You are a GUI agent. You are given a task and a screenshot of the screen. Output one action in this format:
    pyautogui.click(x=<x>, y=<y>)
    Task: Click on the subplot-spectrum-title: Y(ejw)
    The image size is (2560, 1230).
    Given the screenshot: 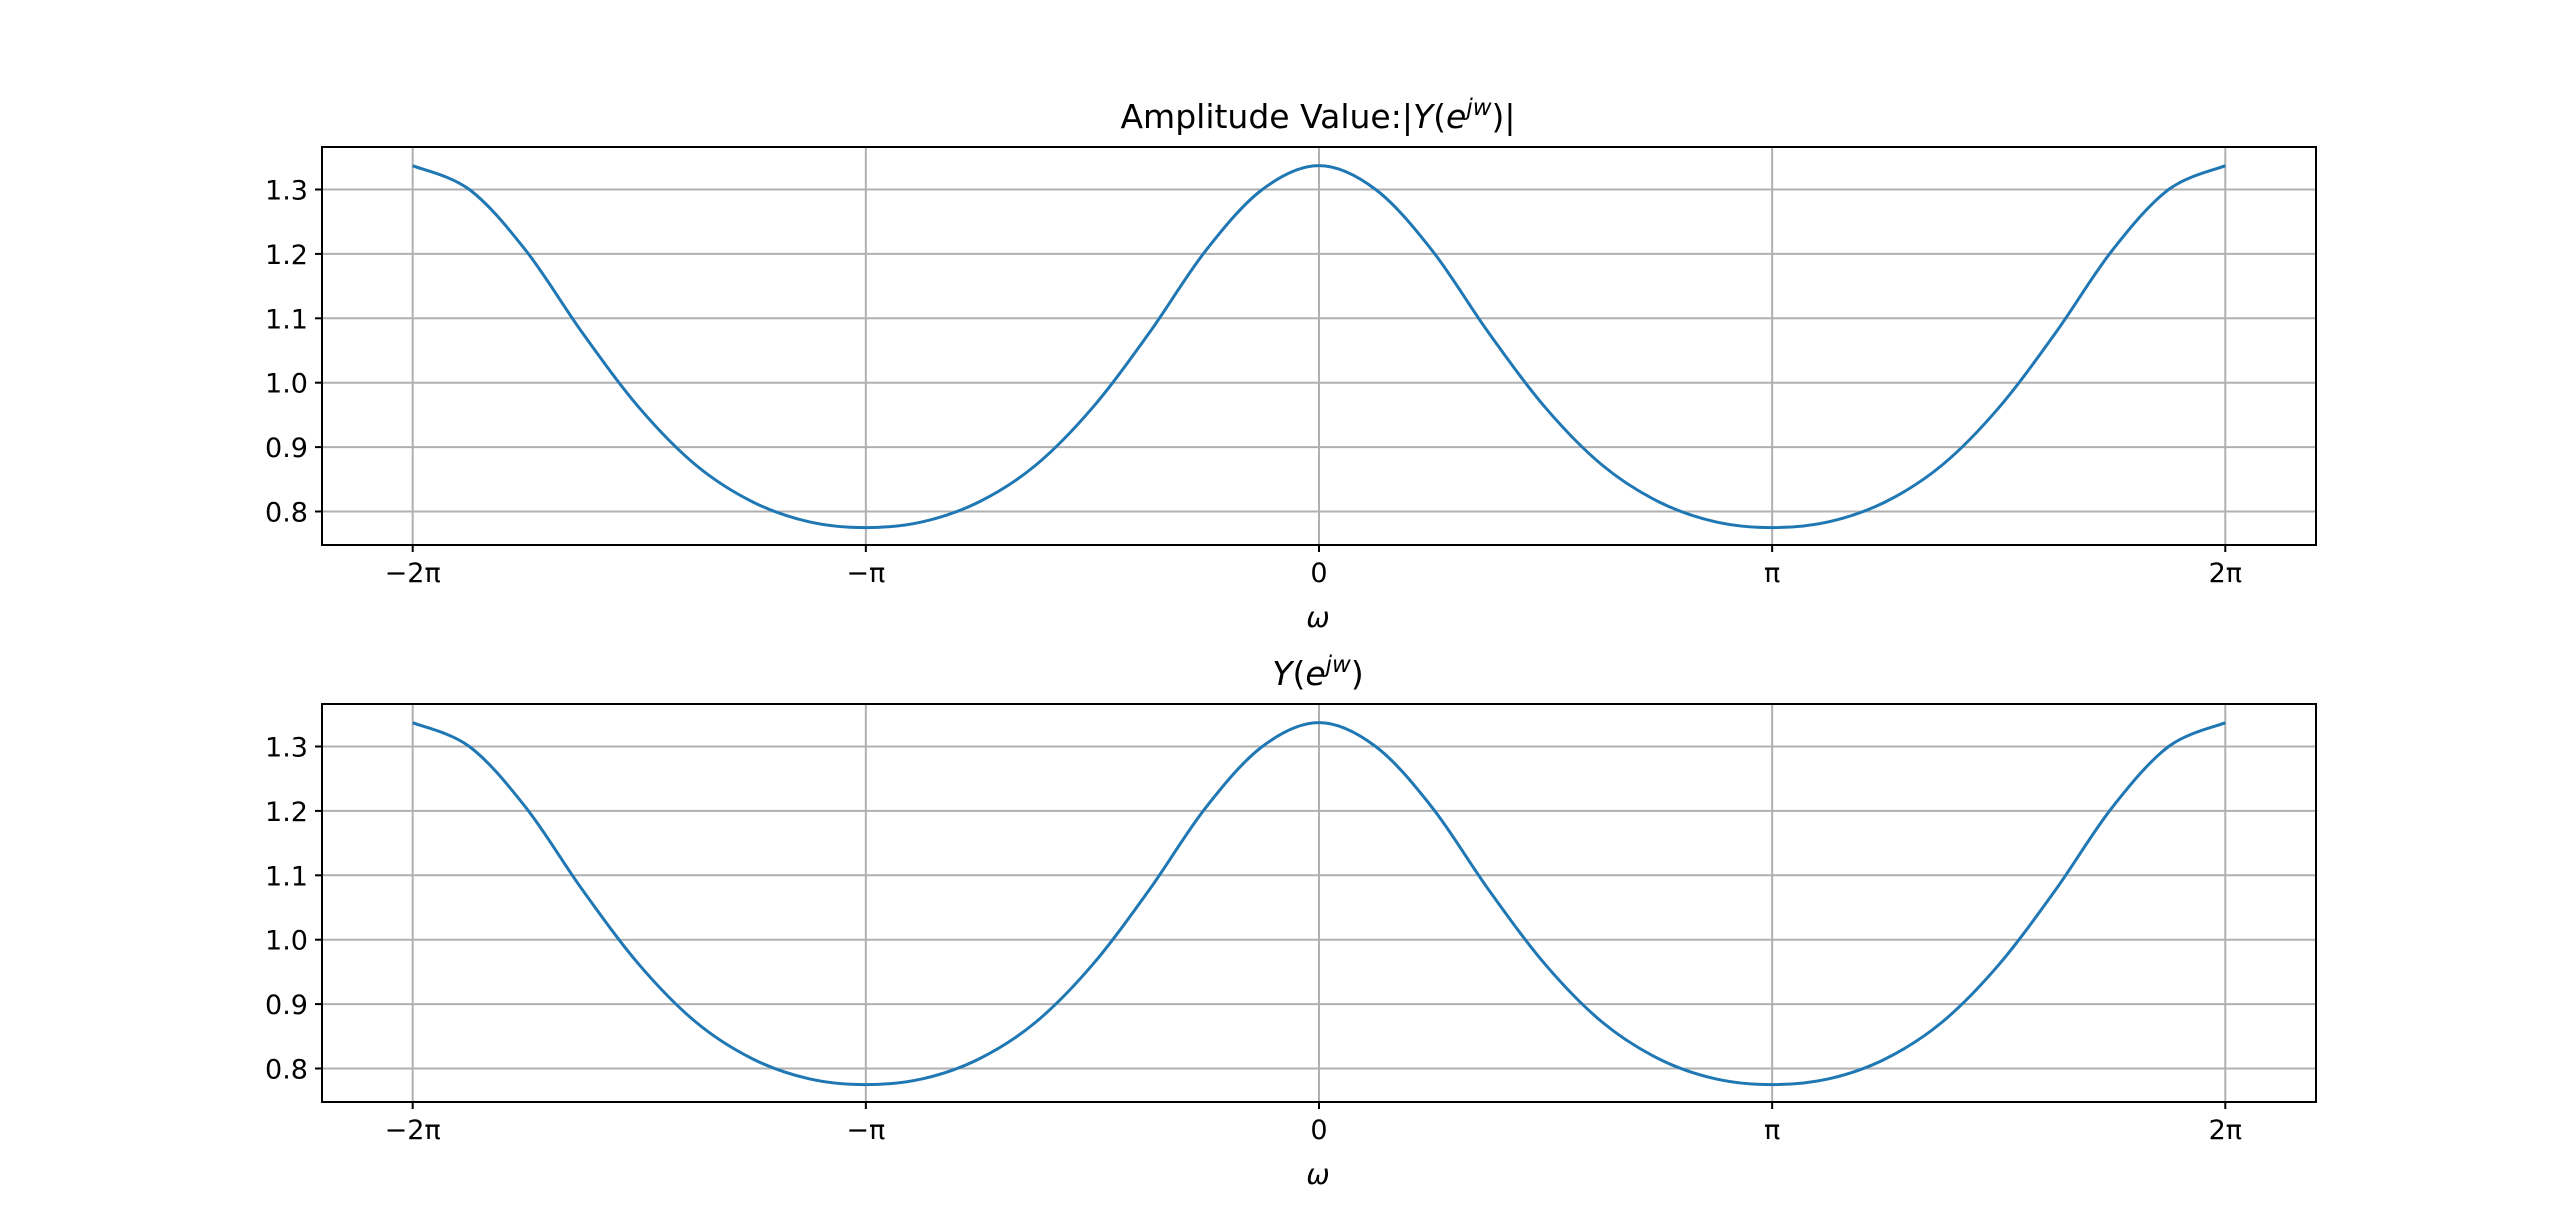 What is the action you would take?
    pyautogui.click(x=1317, y=672)
    